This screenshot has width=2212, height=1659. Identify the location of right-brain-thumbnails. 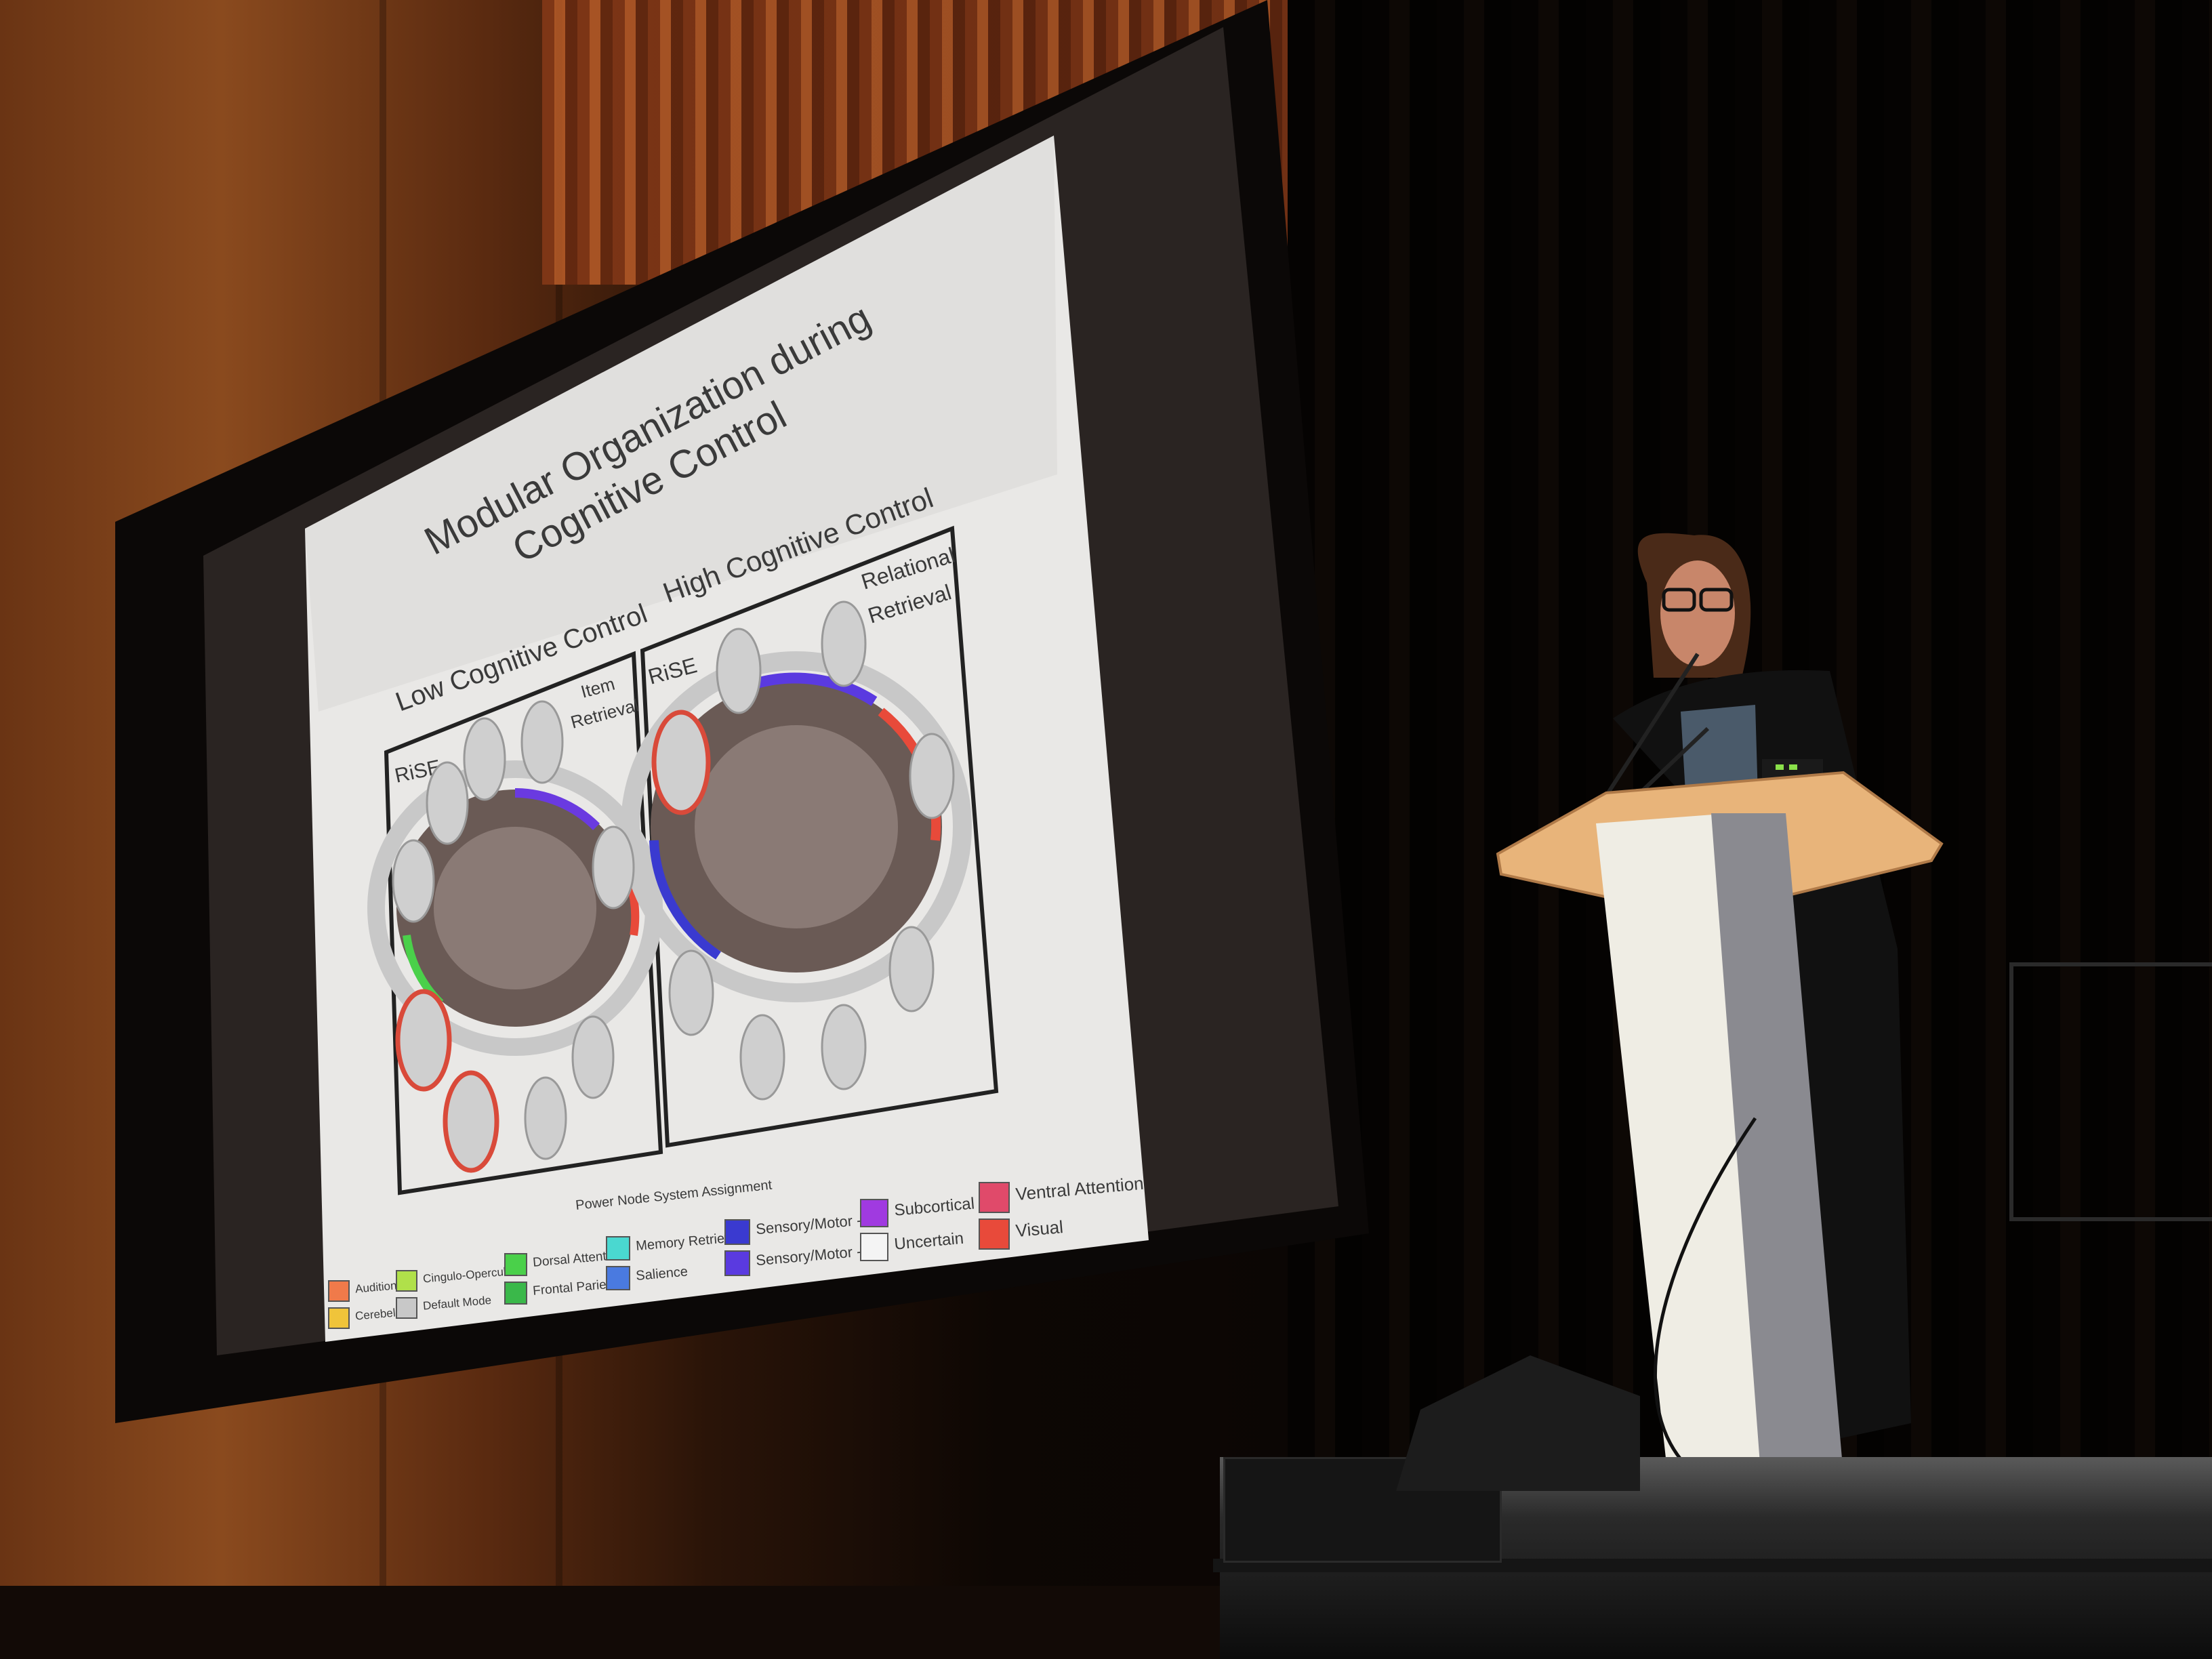
(812, 851).